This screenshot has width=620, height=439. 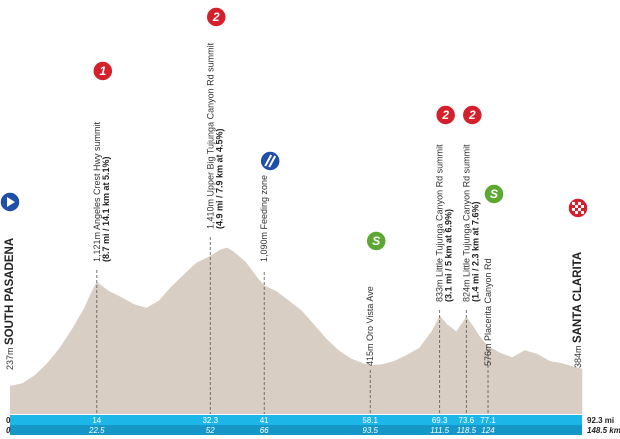 I want to click on tick-label-km: 118.5, so click(x=467, y=430).